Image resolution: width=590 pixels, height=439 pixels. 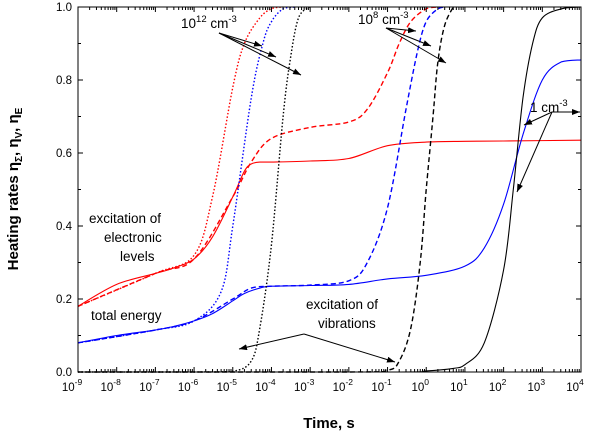 I want to click on y-axis-title-sep-2: , η, so click(x=13, y=123).